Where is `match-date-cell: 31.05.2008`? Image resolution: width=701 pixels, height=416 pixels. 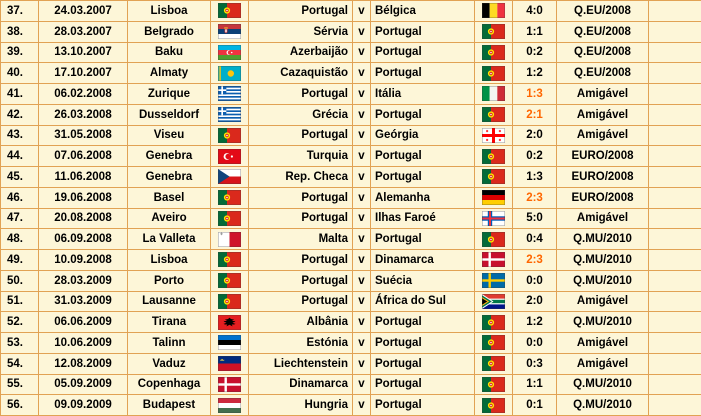 match-date-cell: 31.05.2008 is located at coordinates (83, 135).